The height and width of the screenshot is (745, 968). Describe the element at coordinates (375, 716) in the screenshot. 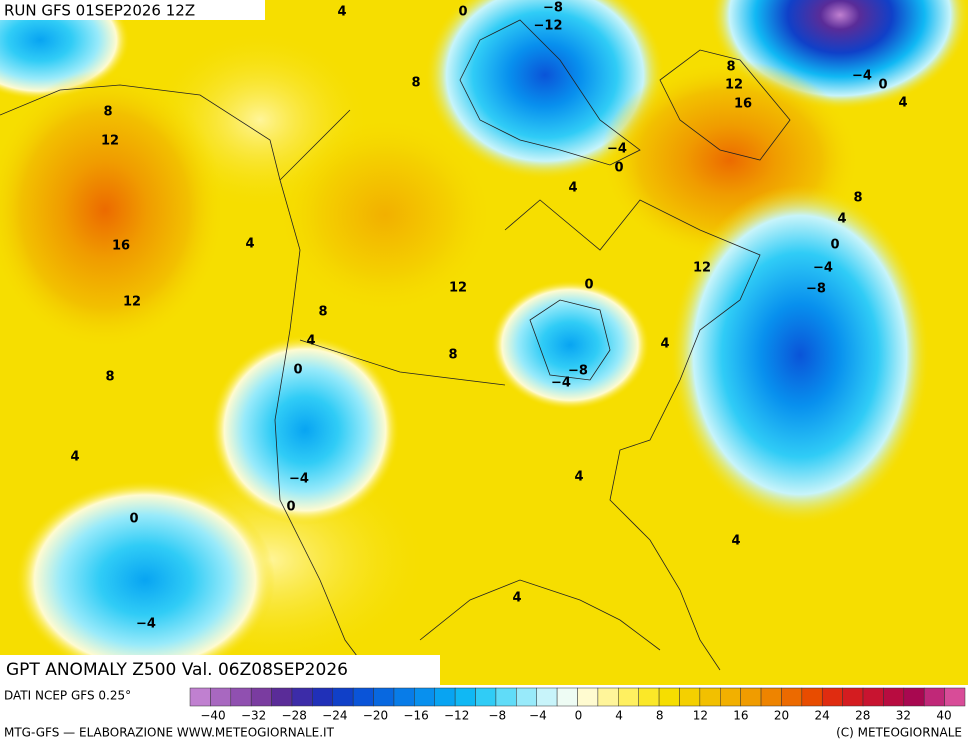

I see `legend-tick-label: −20` at that location.